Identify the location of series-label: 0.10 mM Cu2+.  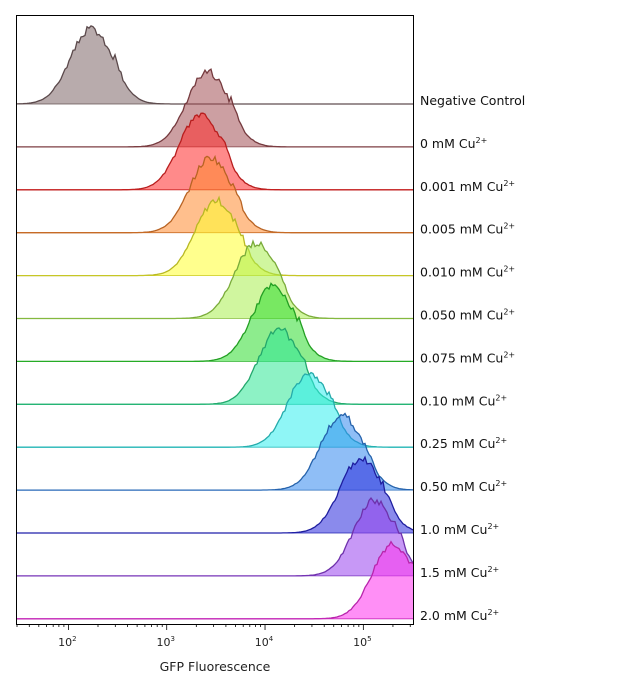
(463, 400).